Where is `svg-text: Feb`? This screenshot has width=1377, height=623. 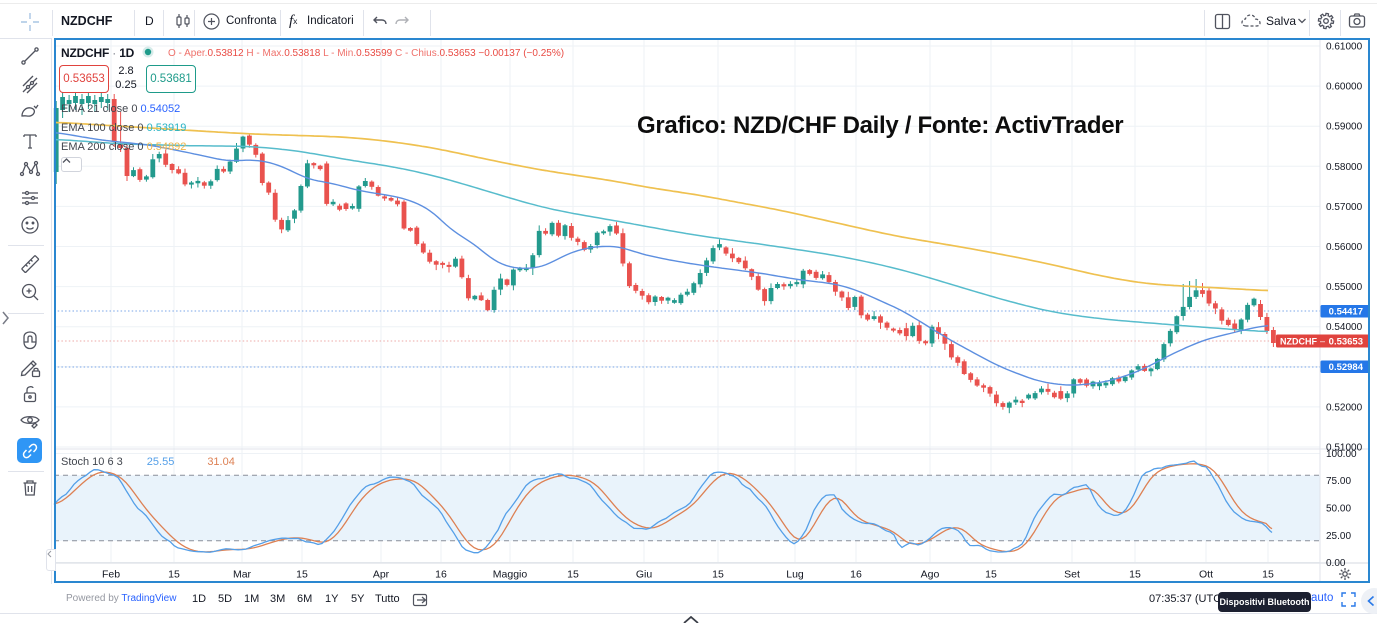
svg-text: Feb is located at coordinates (111, 575).